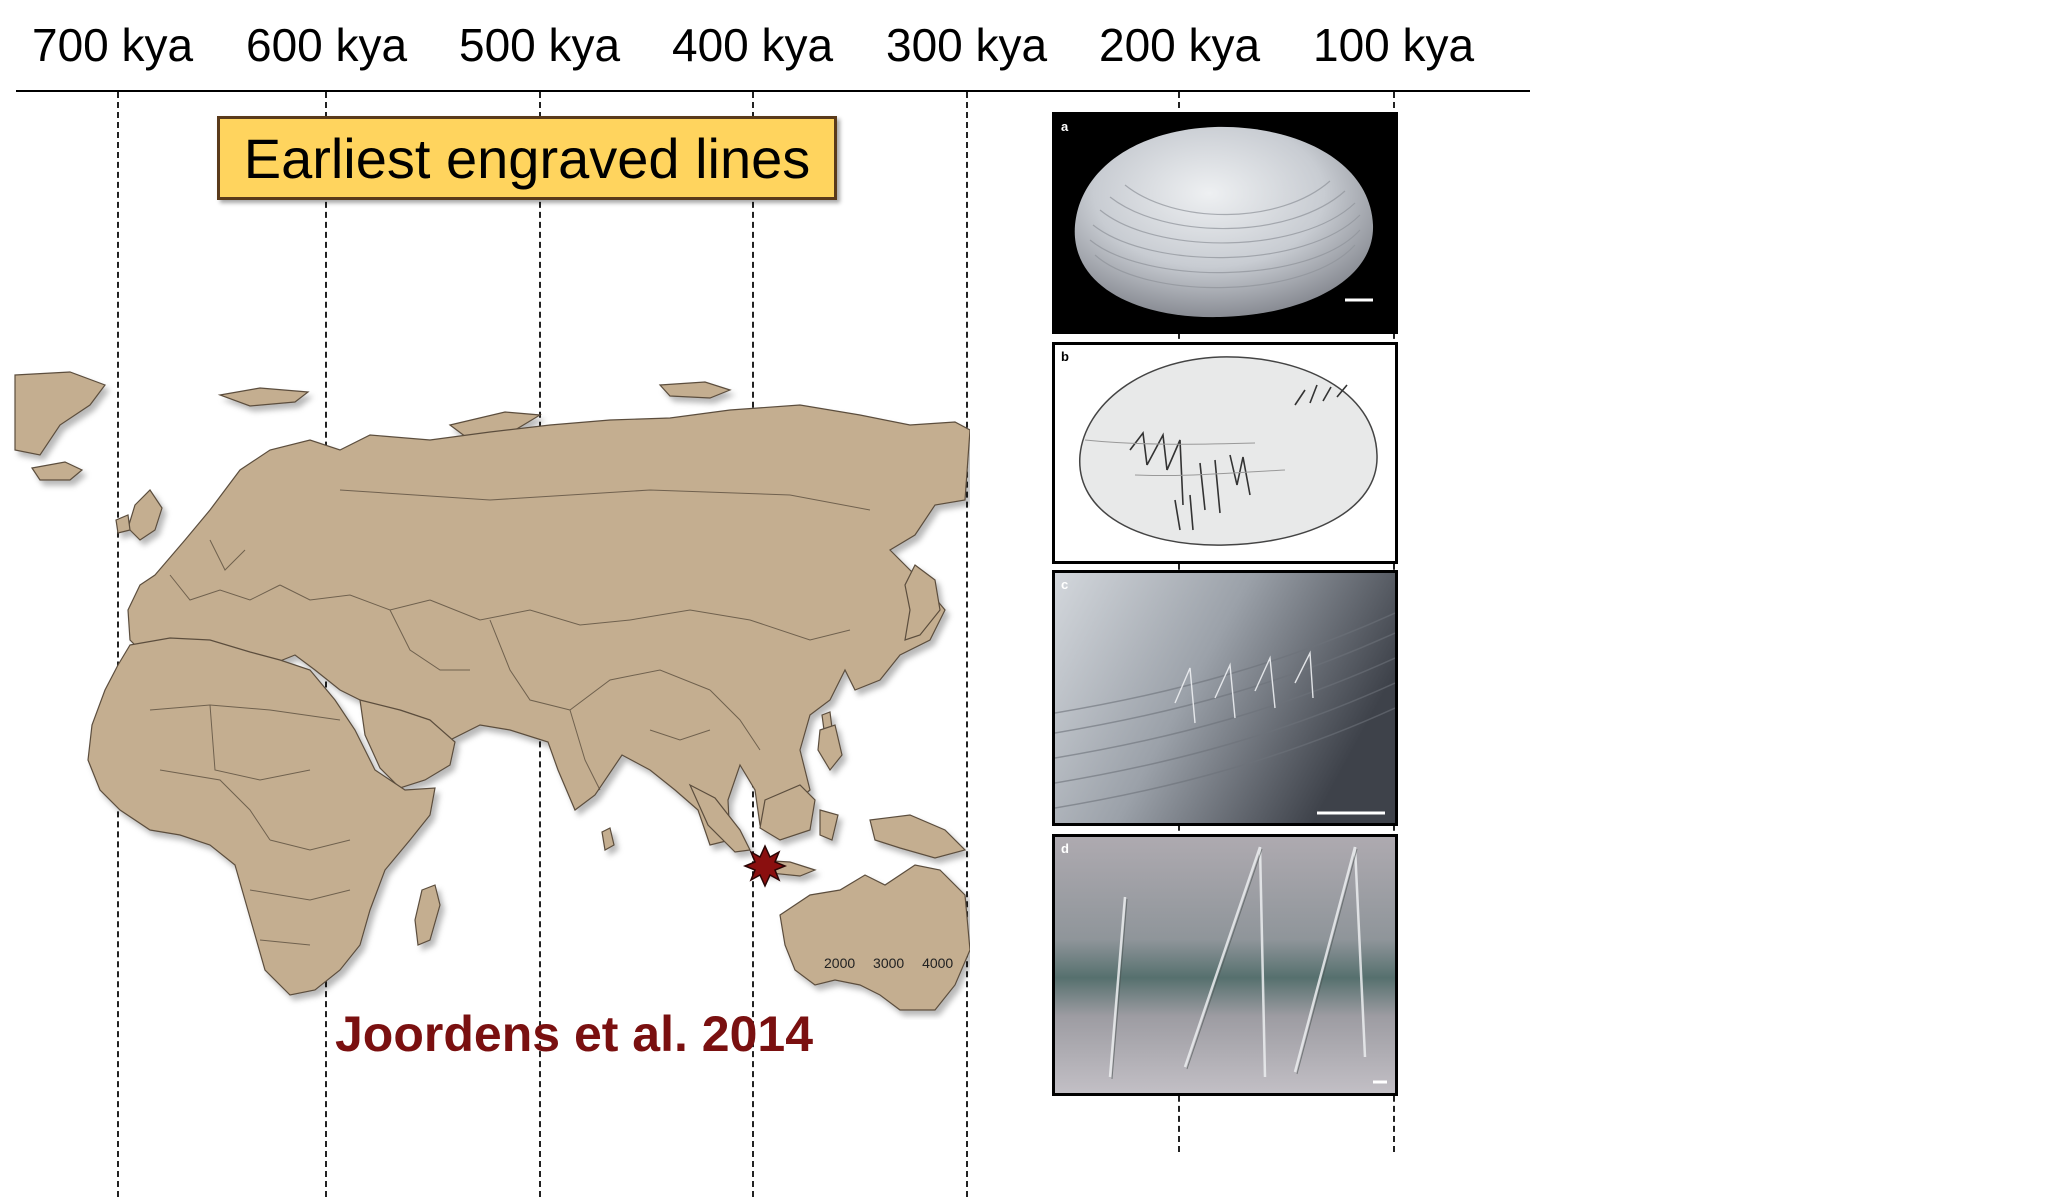 Image resolution: width=2048 pixels, height=1197 pixels. I want to click on borneo-shape, so click(787, 812).